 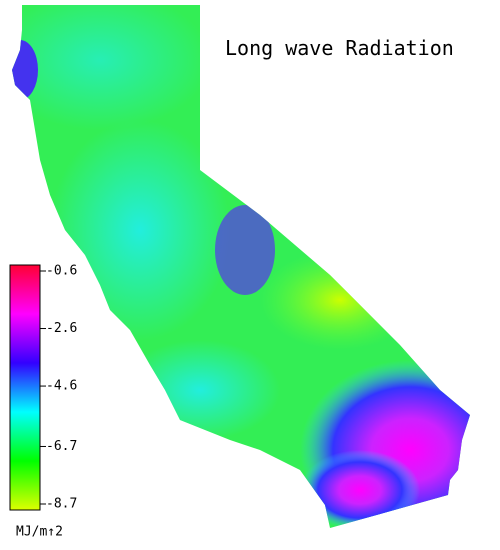 What do you see at coordinates (61, 386) in the screenshot?
I see `tick-label: -4.6` at bounding box center [61, 386].